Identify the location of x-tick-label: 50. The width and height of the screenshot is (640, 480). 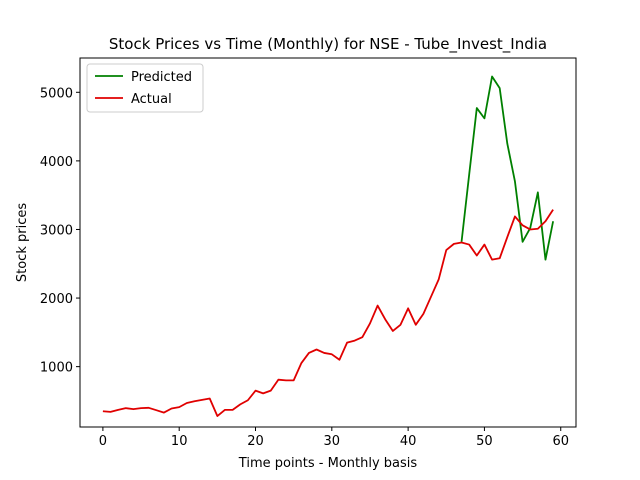
(484, 441).